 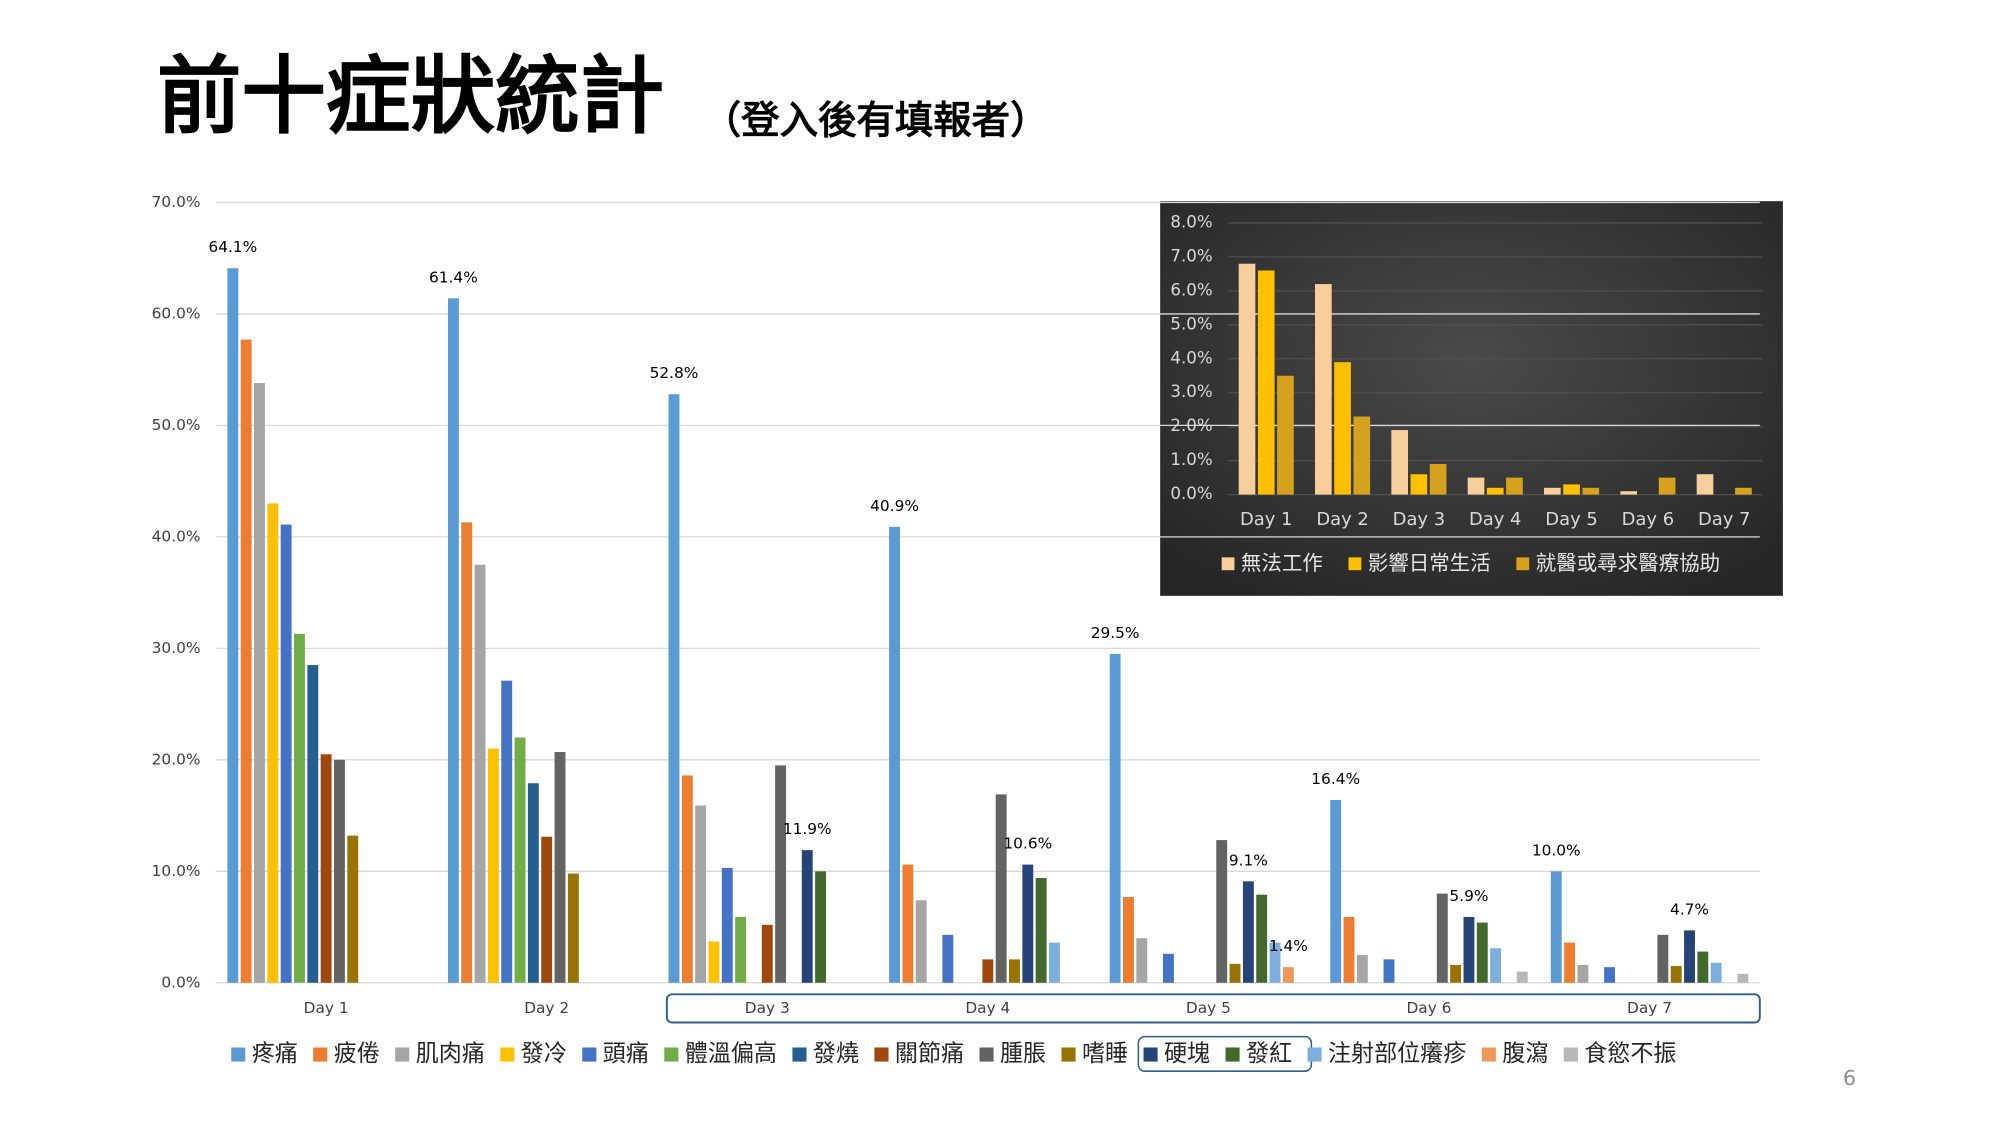 I want to click on x-tick-label: Day 4, so click(x=987, y=1008).